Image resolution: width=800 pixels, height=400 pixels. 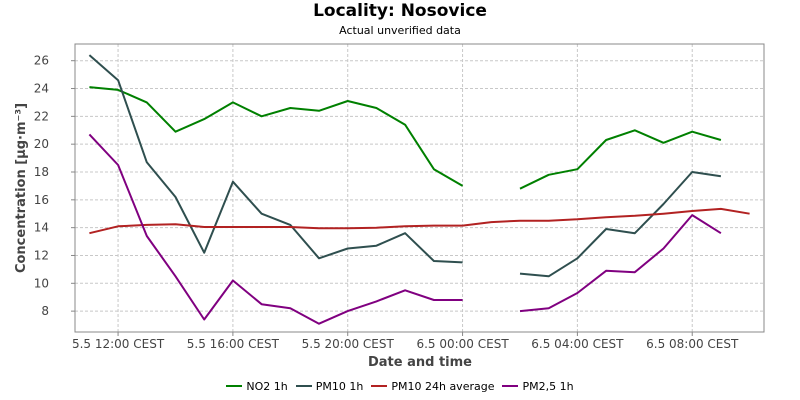 I want to click on x-tick-label: 6.5 08:00 CEST, so click(x=692, y=344).